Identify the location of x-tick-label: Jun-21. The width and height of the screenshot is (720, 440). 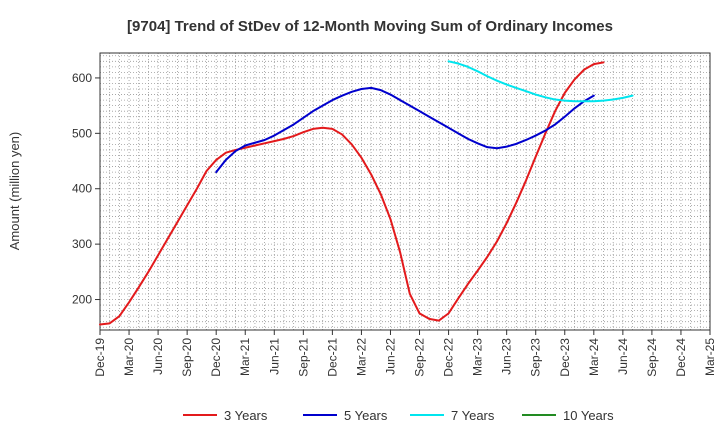
(274, 356).